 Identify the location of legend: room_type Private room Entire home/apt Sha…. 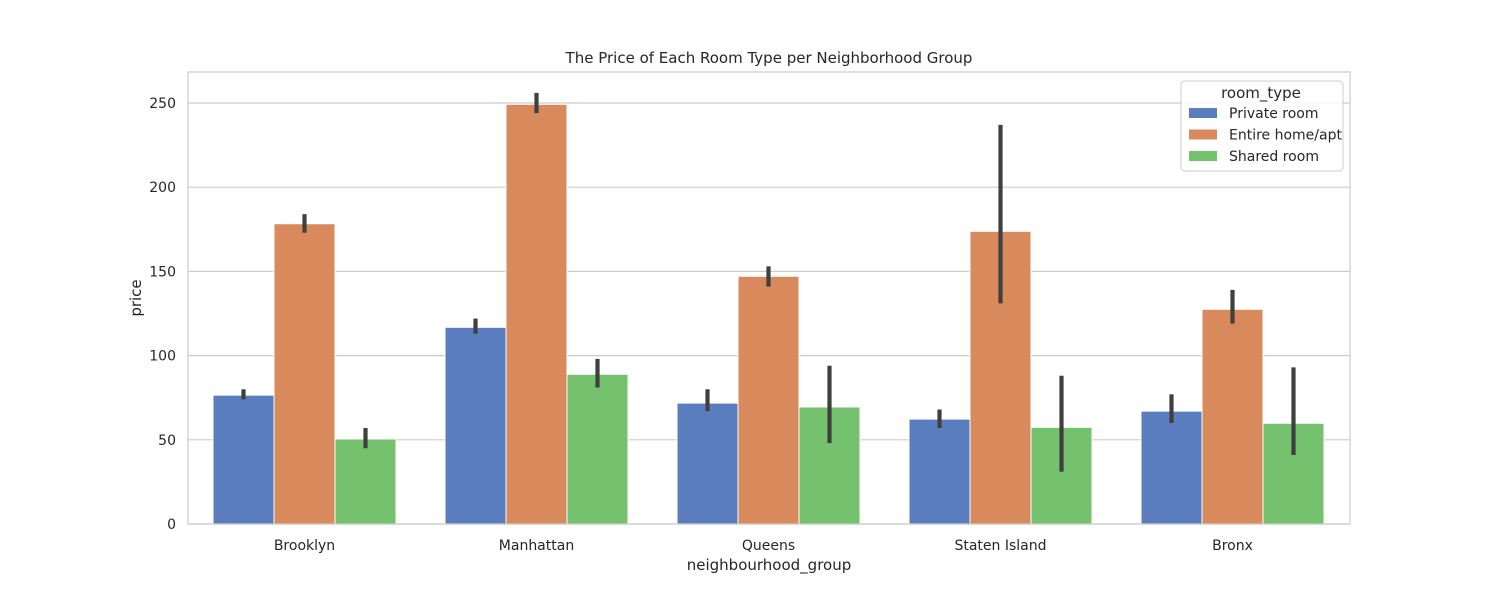
(1262, 126).